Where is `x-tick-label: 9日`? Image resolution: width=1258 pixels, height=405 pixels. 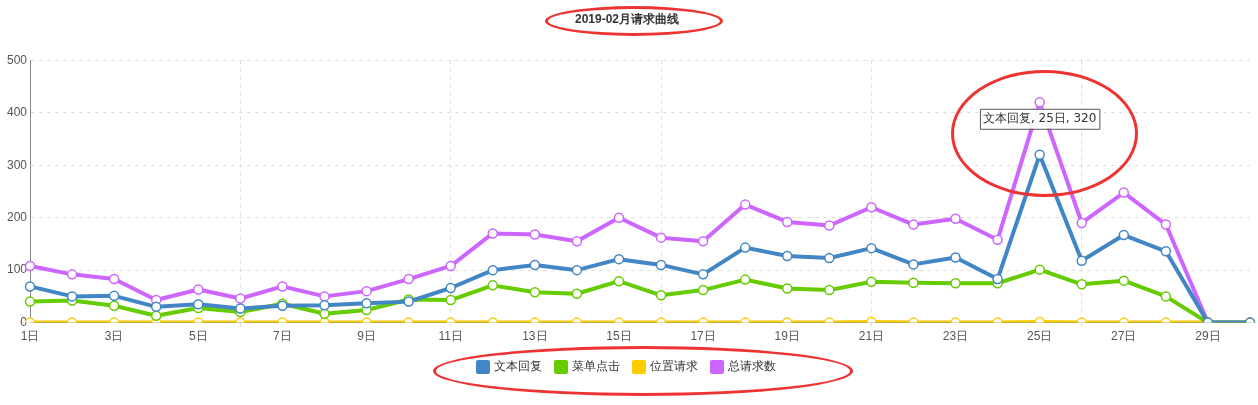 x-tick-label: 9日 is located at coordinates (366, 336).